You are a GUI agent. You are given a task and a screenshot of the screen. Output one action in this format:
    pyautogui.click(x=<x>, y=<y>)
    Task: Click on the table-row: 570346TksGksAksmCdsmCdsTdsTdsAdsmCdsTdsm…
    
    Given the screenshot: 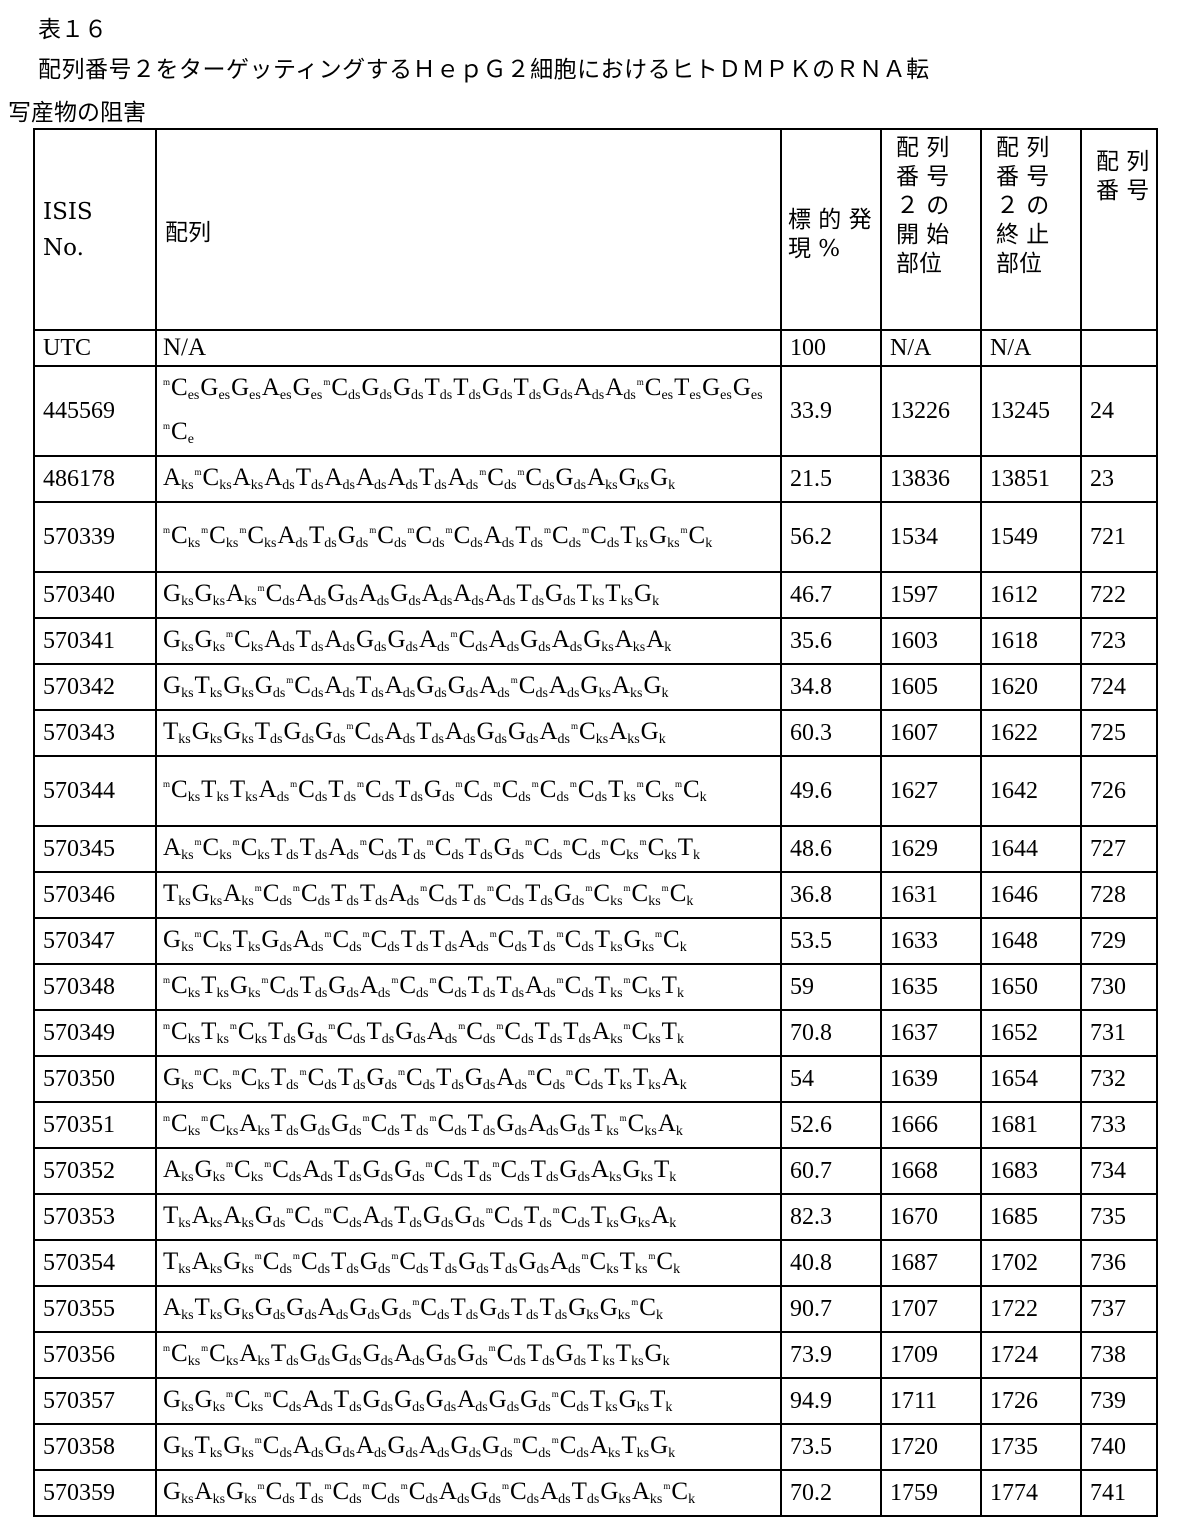 What is the action you would take?
    pyautogui.click(x=595, y=895)
    